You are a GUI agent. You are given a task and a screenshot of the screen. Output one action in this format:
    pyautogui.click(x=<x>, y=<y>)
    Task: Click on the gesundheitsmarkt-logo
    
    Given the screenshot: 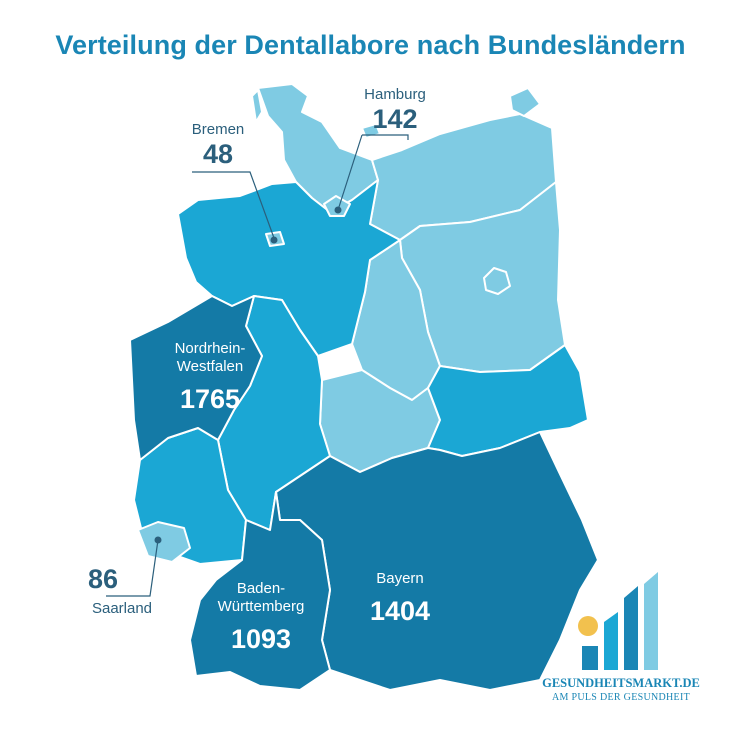 What is the action you would take?
    pyautogui.click(x=618, y=621)
    